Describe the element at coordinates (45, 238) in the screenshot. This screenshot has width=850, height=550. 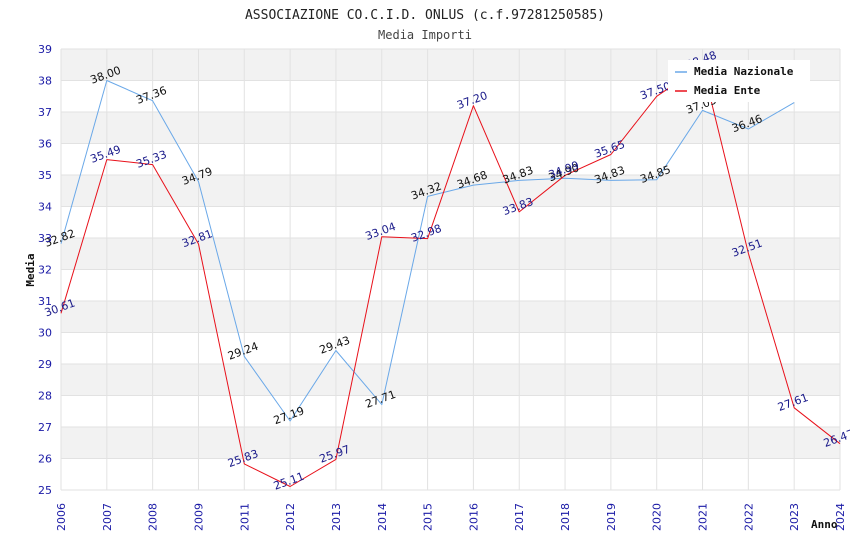
I see `y-tick-label: 33` at that location.